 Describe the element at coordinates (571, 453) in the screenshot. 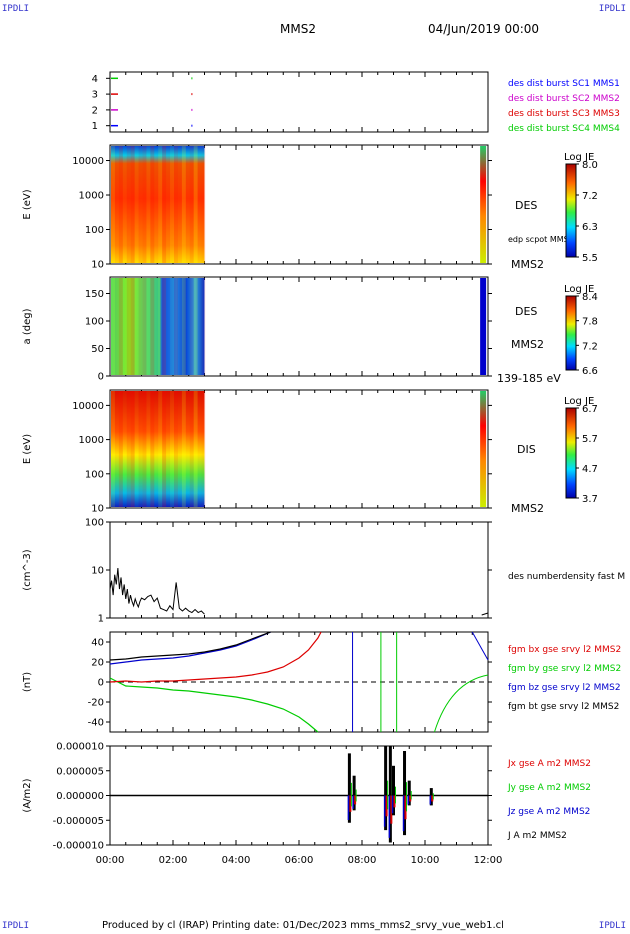

I see `dis_energy-colorbar` at that location.